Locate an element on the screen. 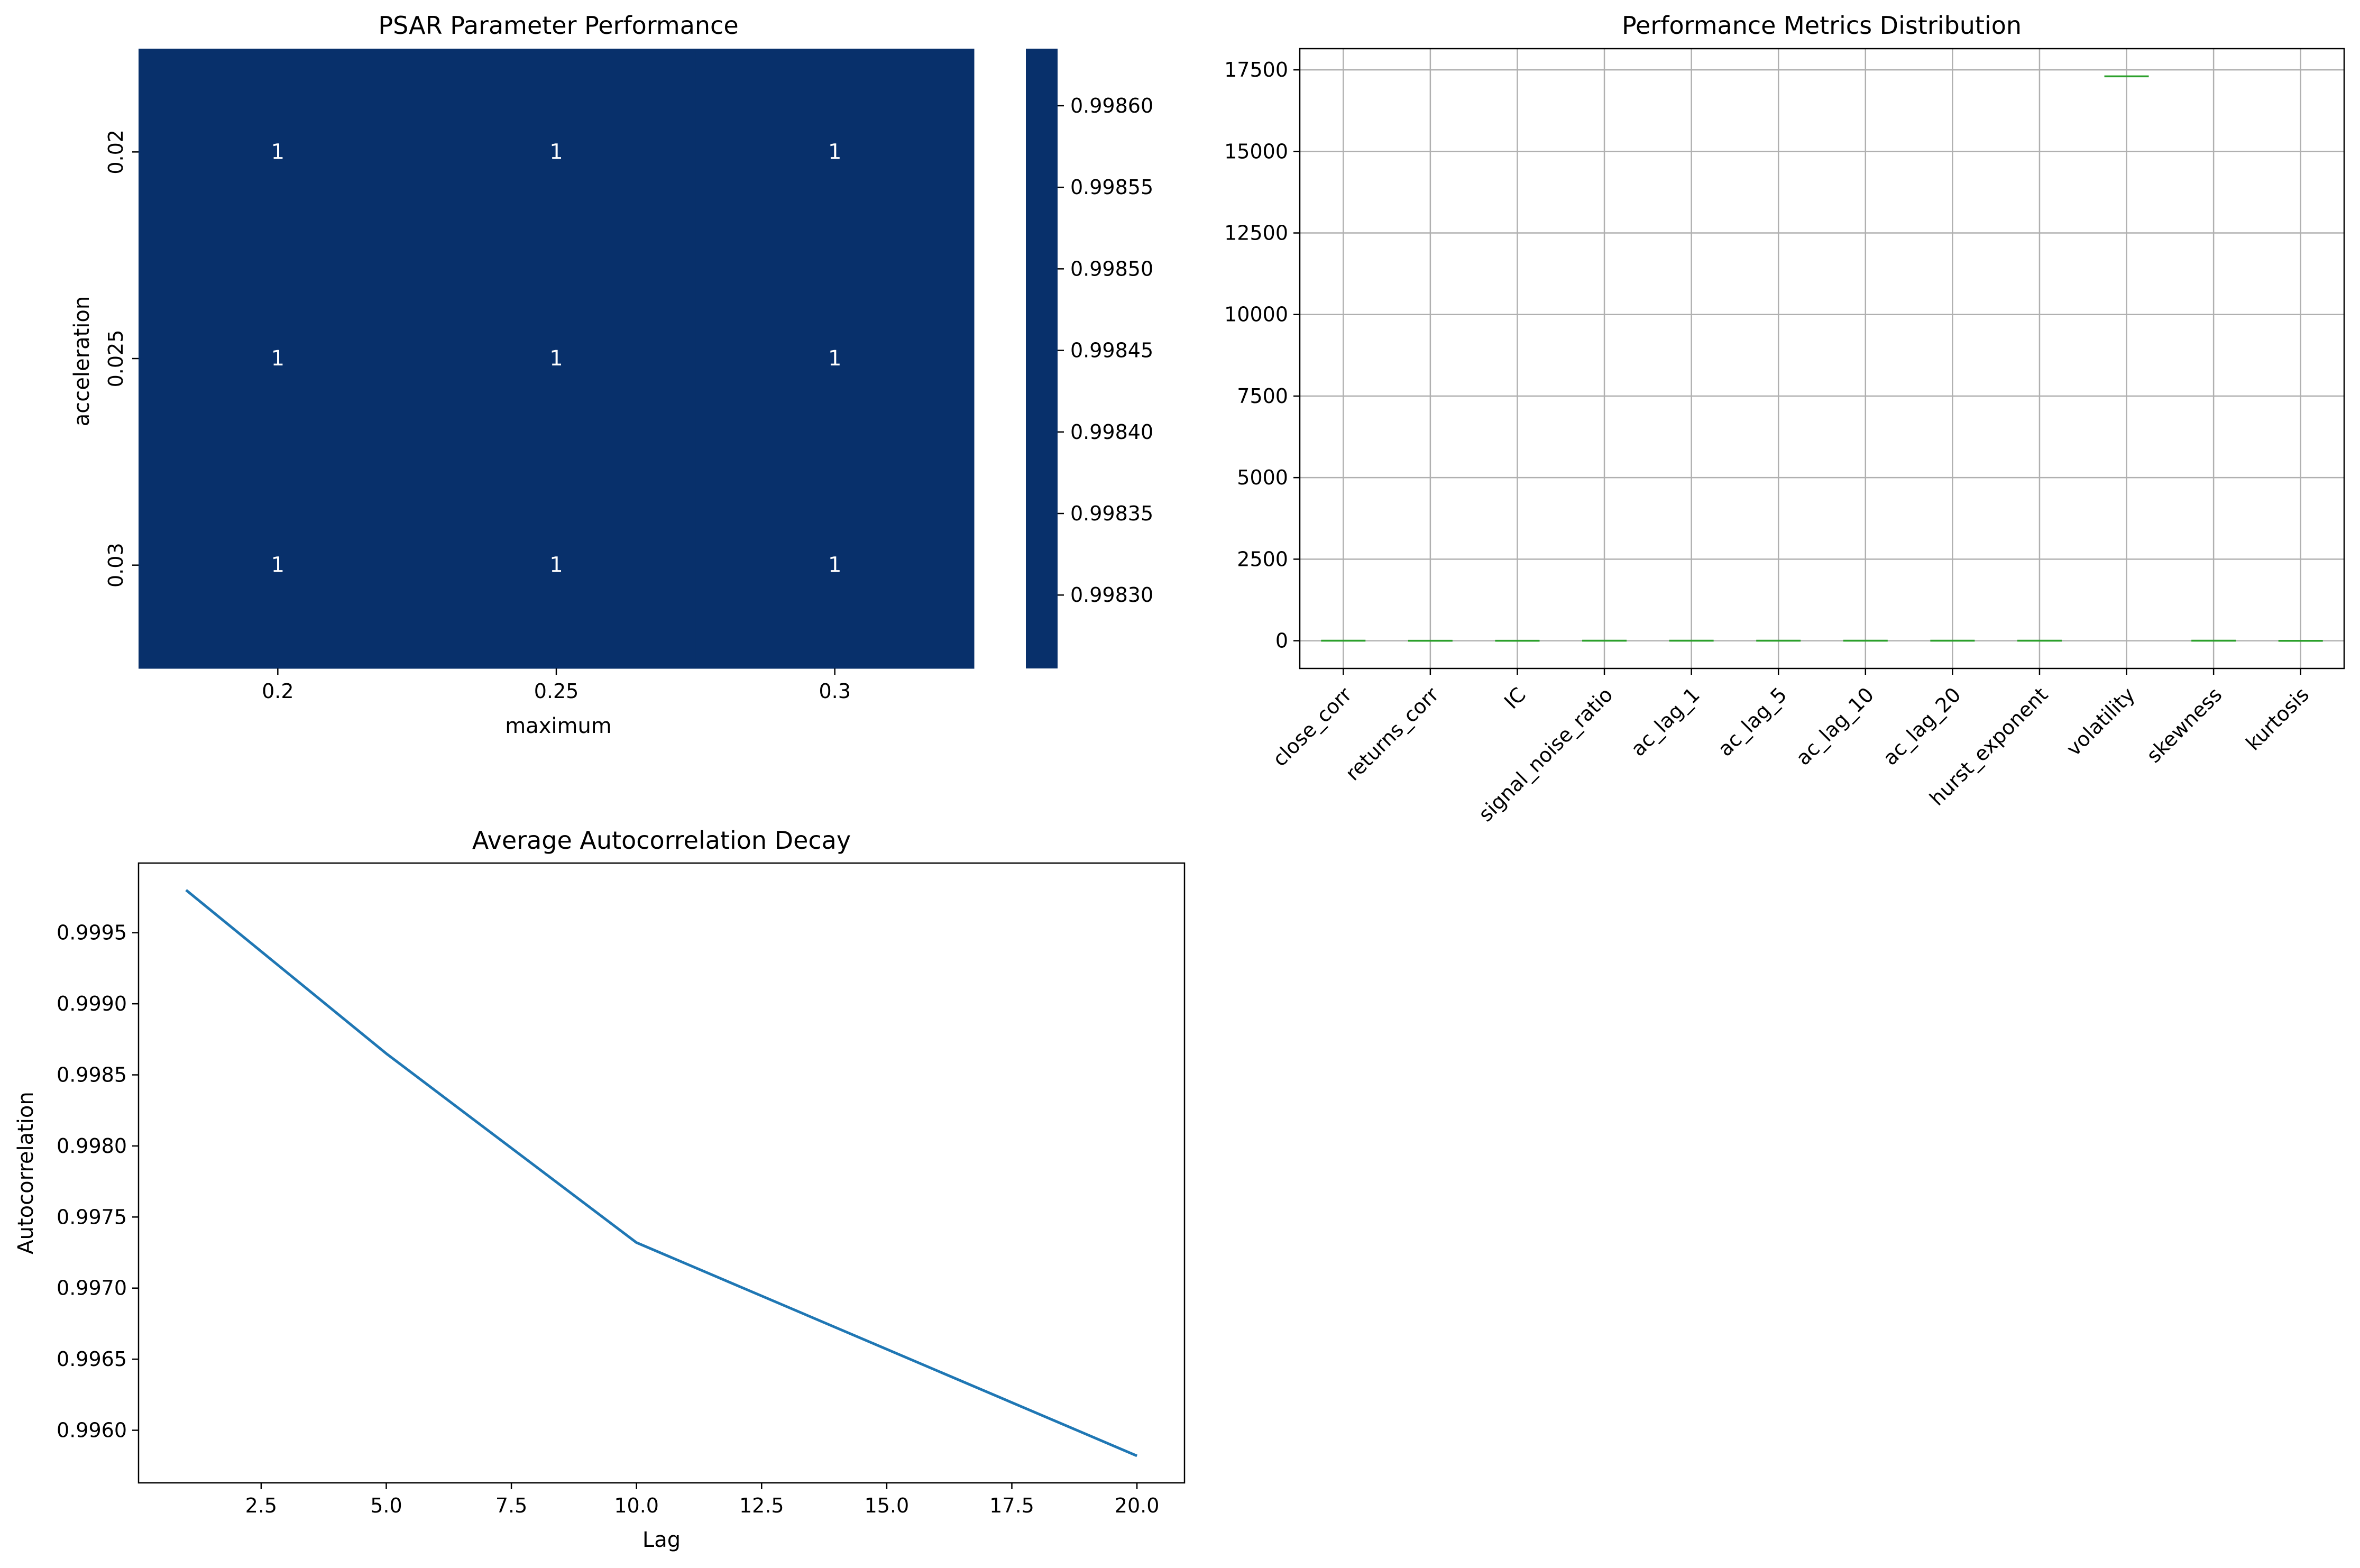 This screenshot has height=1568, width=2360. line-y-tick-label: 0.9960 is located at coordinates (92, 1430).